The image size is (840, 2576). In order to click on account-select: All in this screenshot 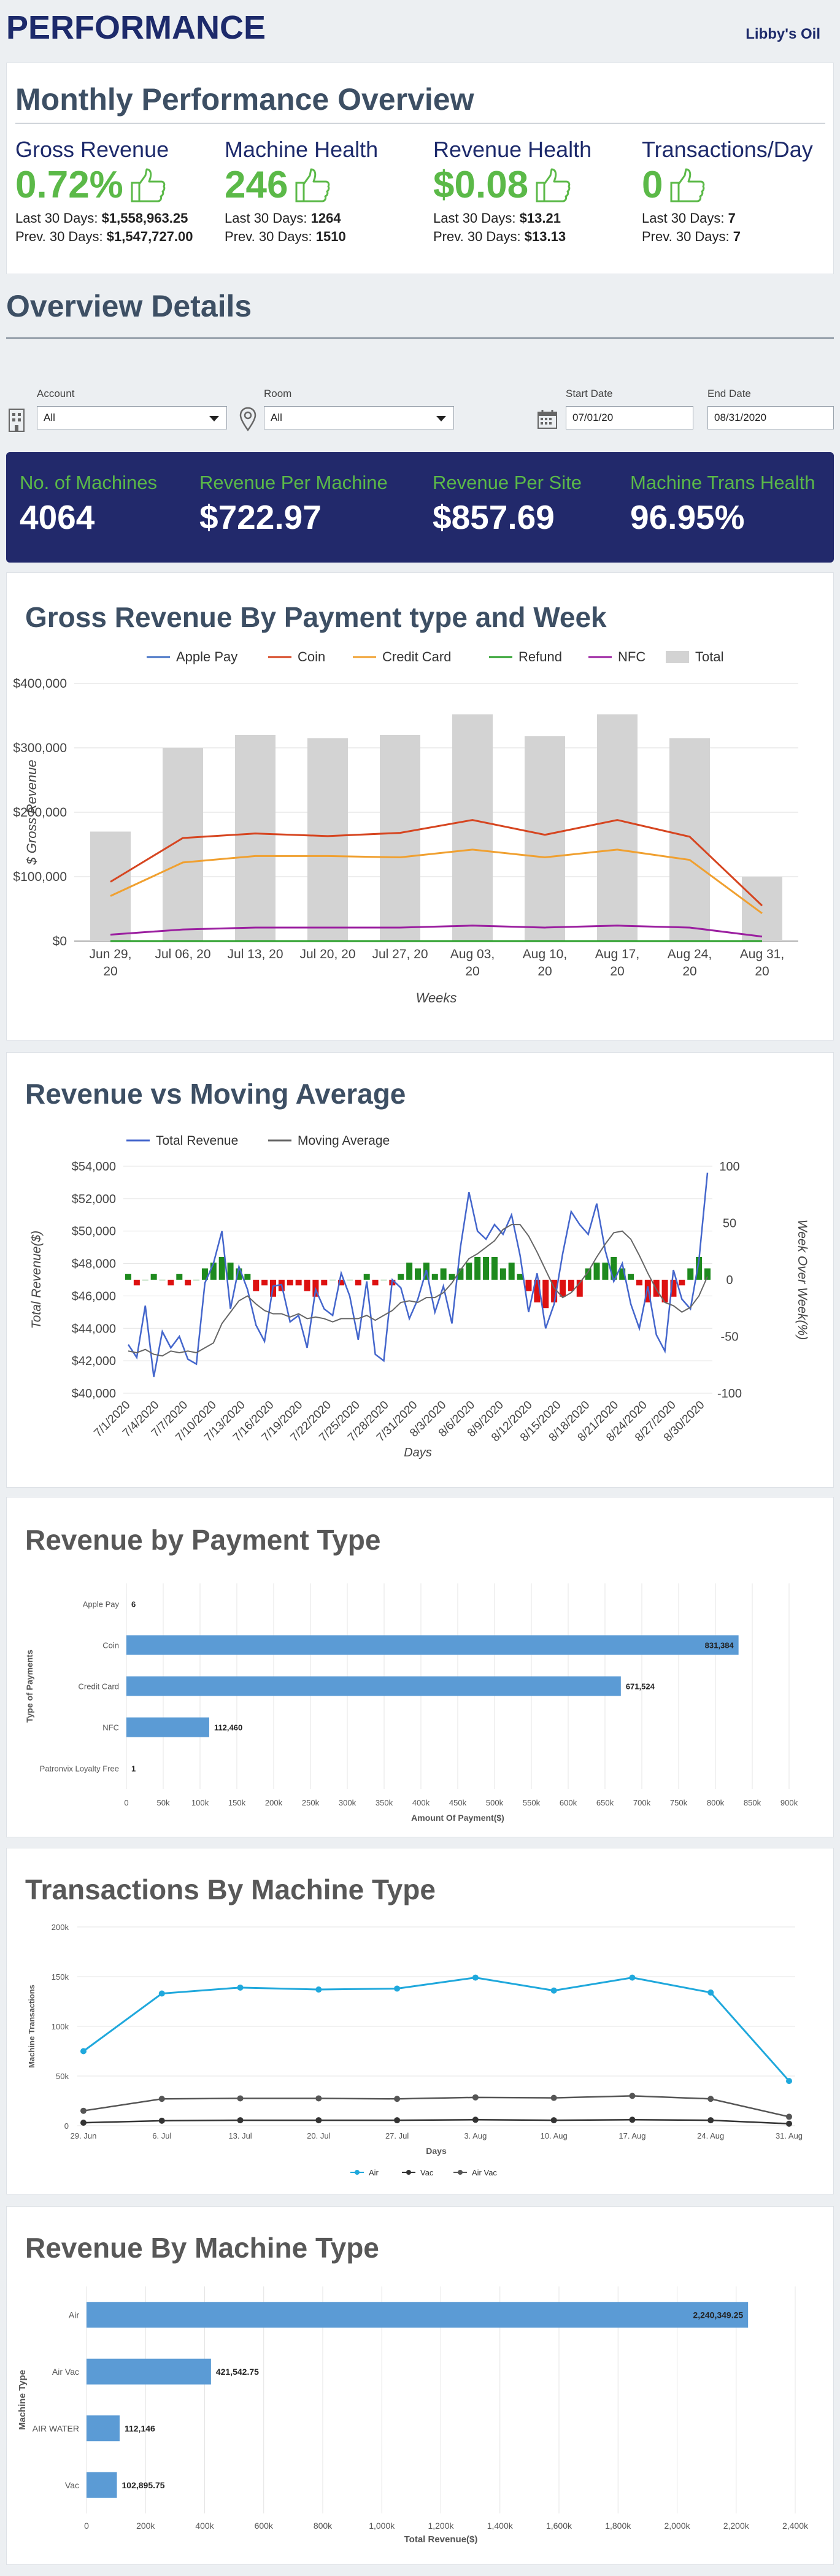, I will do `click(132, 418)`.